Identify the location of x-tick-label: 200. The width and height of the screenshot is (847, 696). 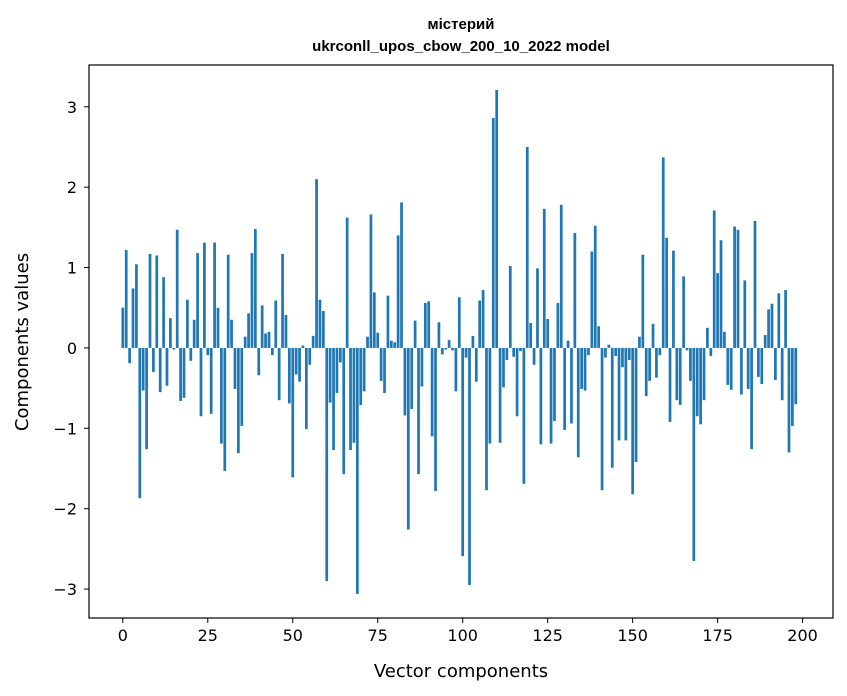
(802, 635).